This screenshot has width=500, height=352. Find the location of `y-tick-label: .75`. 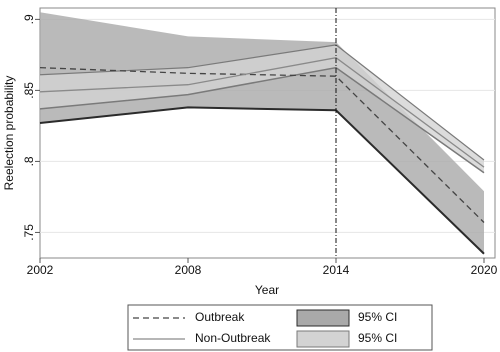

y-tick-label: .75 is located at coordinates (29, 232).